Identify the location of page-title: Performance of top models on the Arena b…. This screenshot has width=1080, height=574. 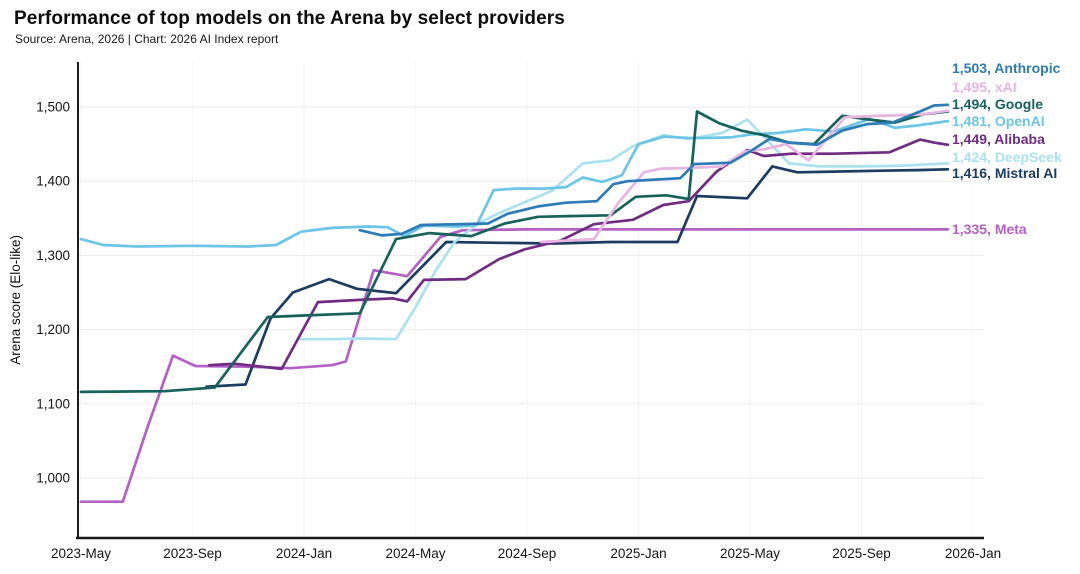
(289, 18).